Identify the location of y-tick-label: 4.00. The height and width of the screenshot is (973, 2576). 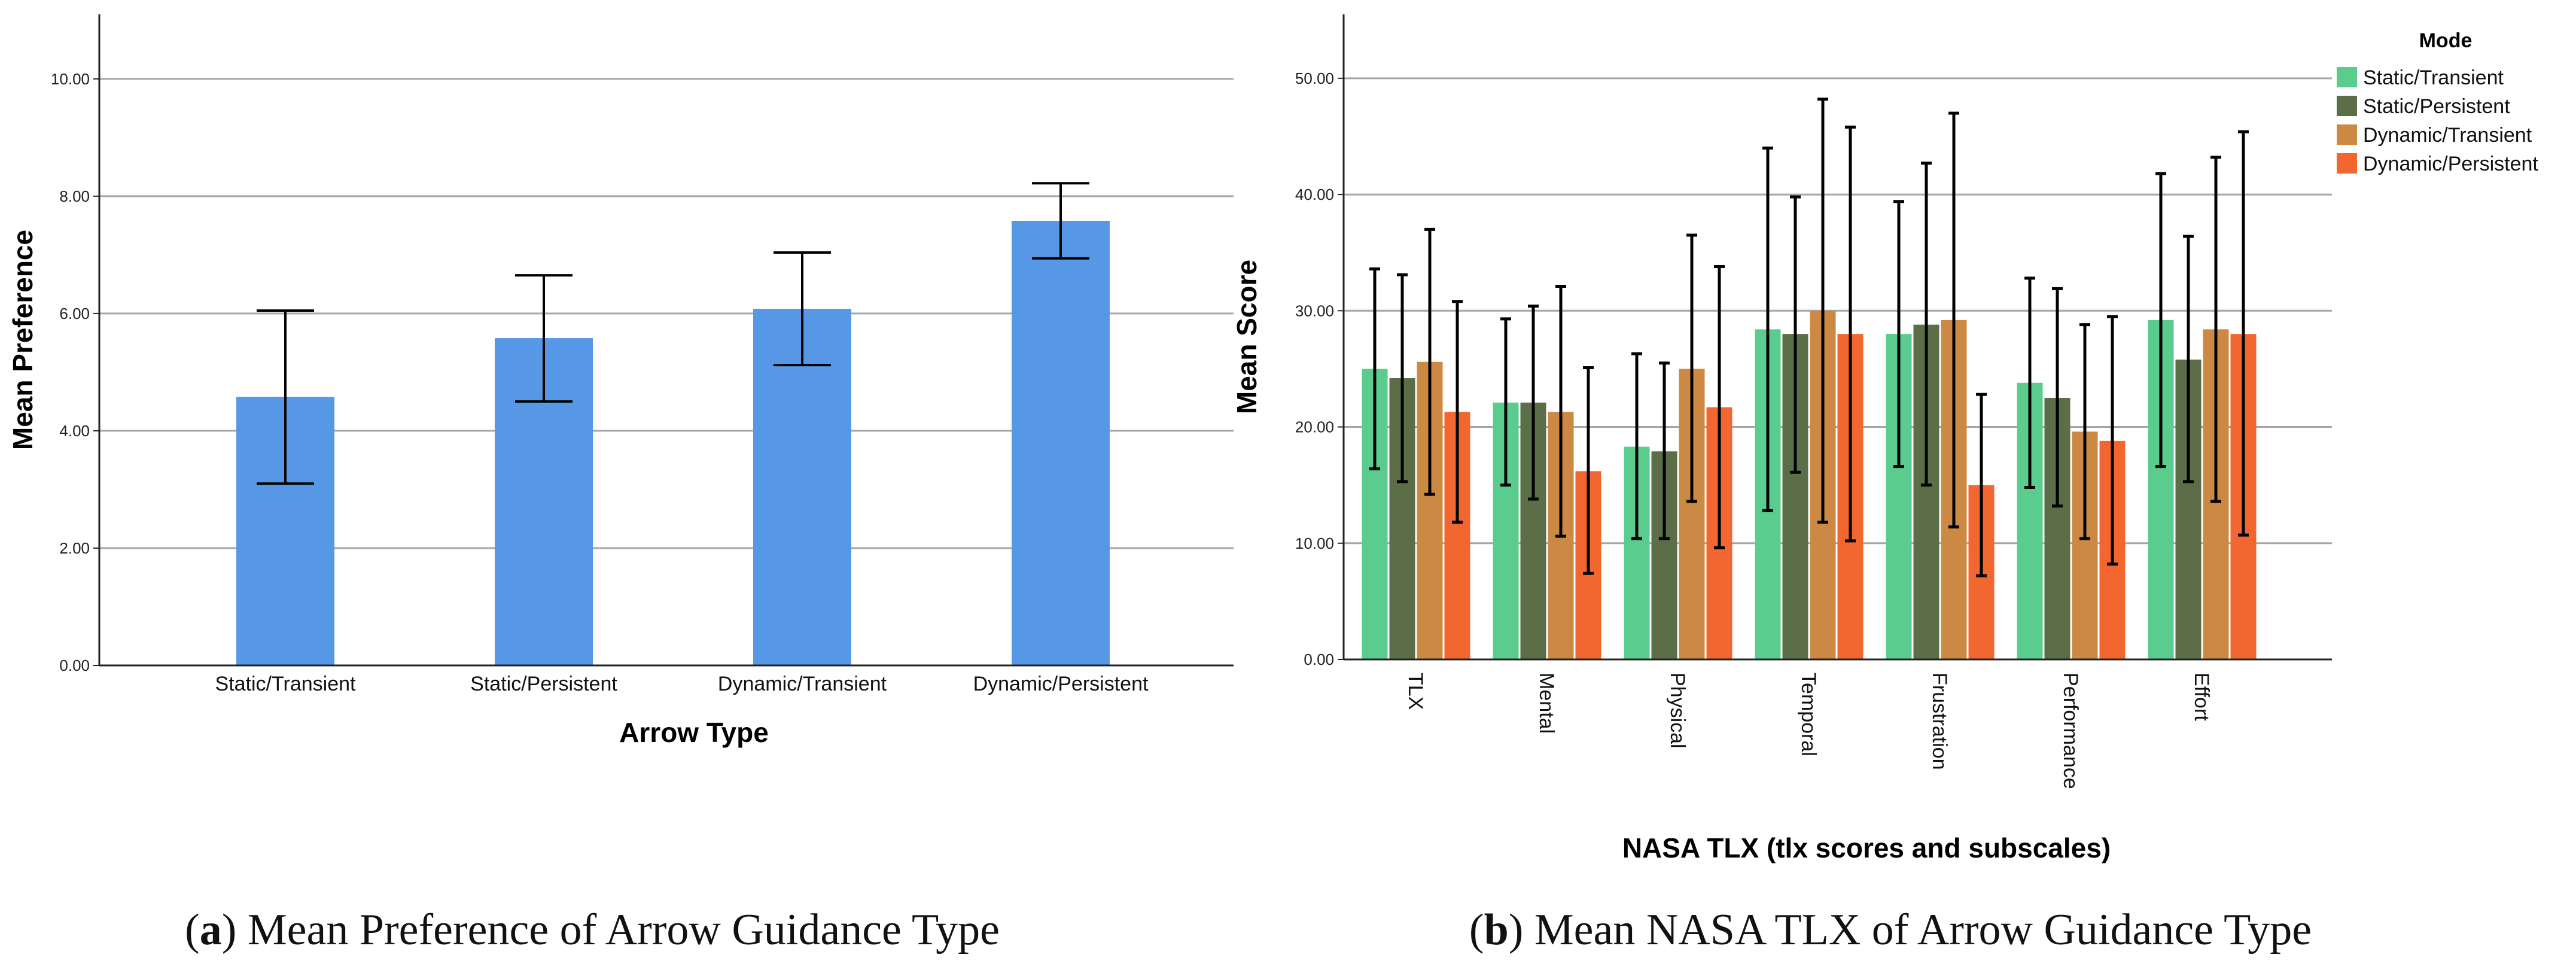
(74, 431).